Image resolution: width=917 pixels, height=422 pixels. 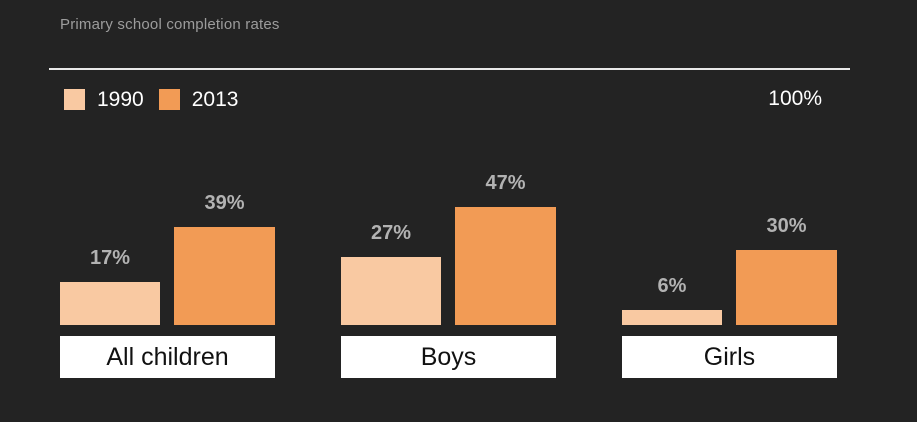 What do you see at coordinates (448, 357) in the screenshot?
I see `category-label-boys: Boys` at bounding box center [448, 357].